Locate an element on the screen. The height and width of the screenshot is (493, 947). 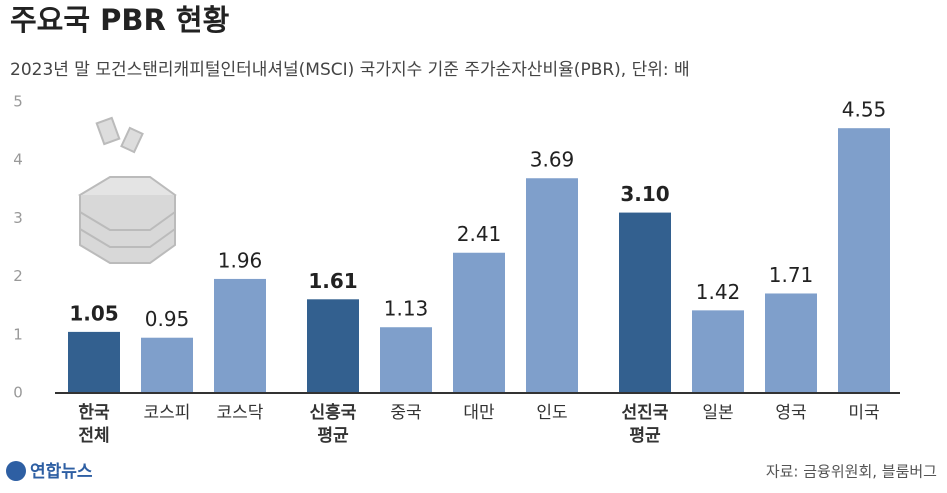
logo-icon is located at coordinates (16, 471).